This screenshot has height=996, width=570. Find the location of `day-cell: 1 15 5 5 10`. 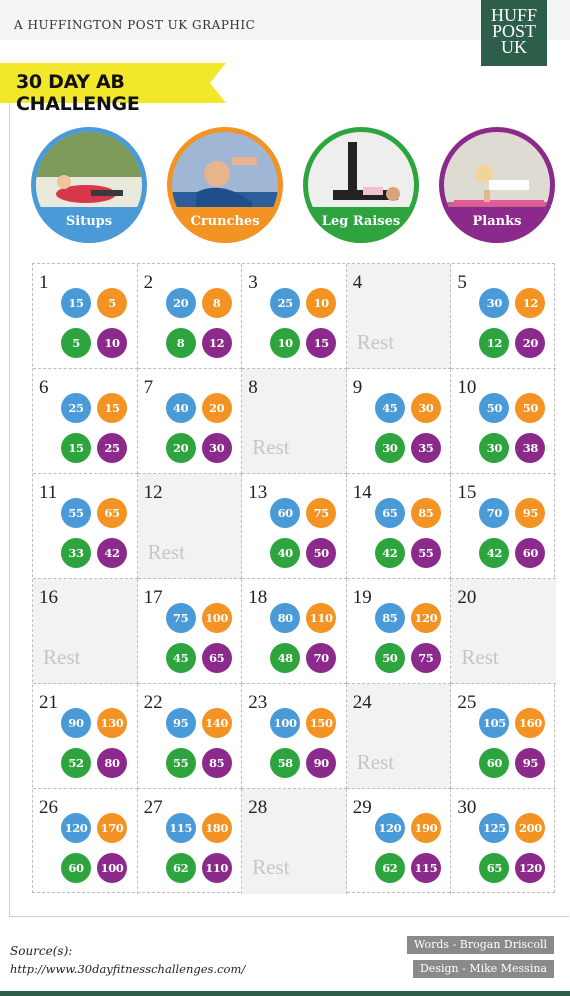

day-cell: 1 15 5 5 10 is located at coordinates (85, 316).